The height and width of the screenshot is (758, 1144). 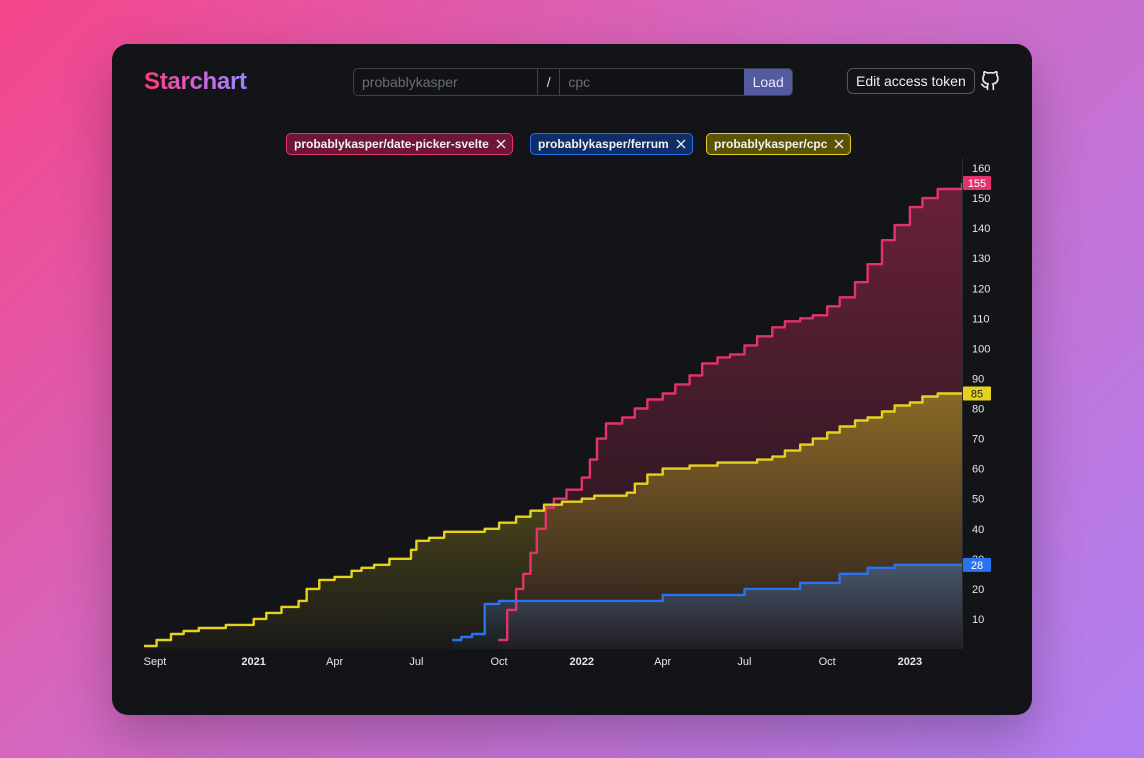 What do you see at coordinates (768, 82) in the screenshot?
I see `load-button: Load` at bounding box center [768, 82].